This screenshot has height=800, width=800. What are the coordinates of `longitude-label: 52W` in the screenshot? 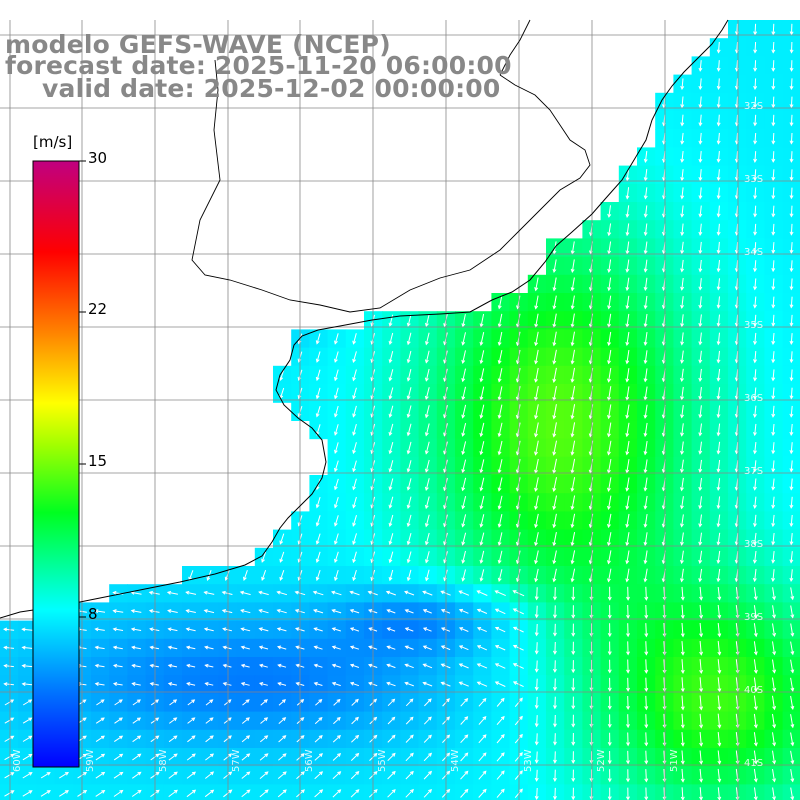 It's located at (601, 760).